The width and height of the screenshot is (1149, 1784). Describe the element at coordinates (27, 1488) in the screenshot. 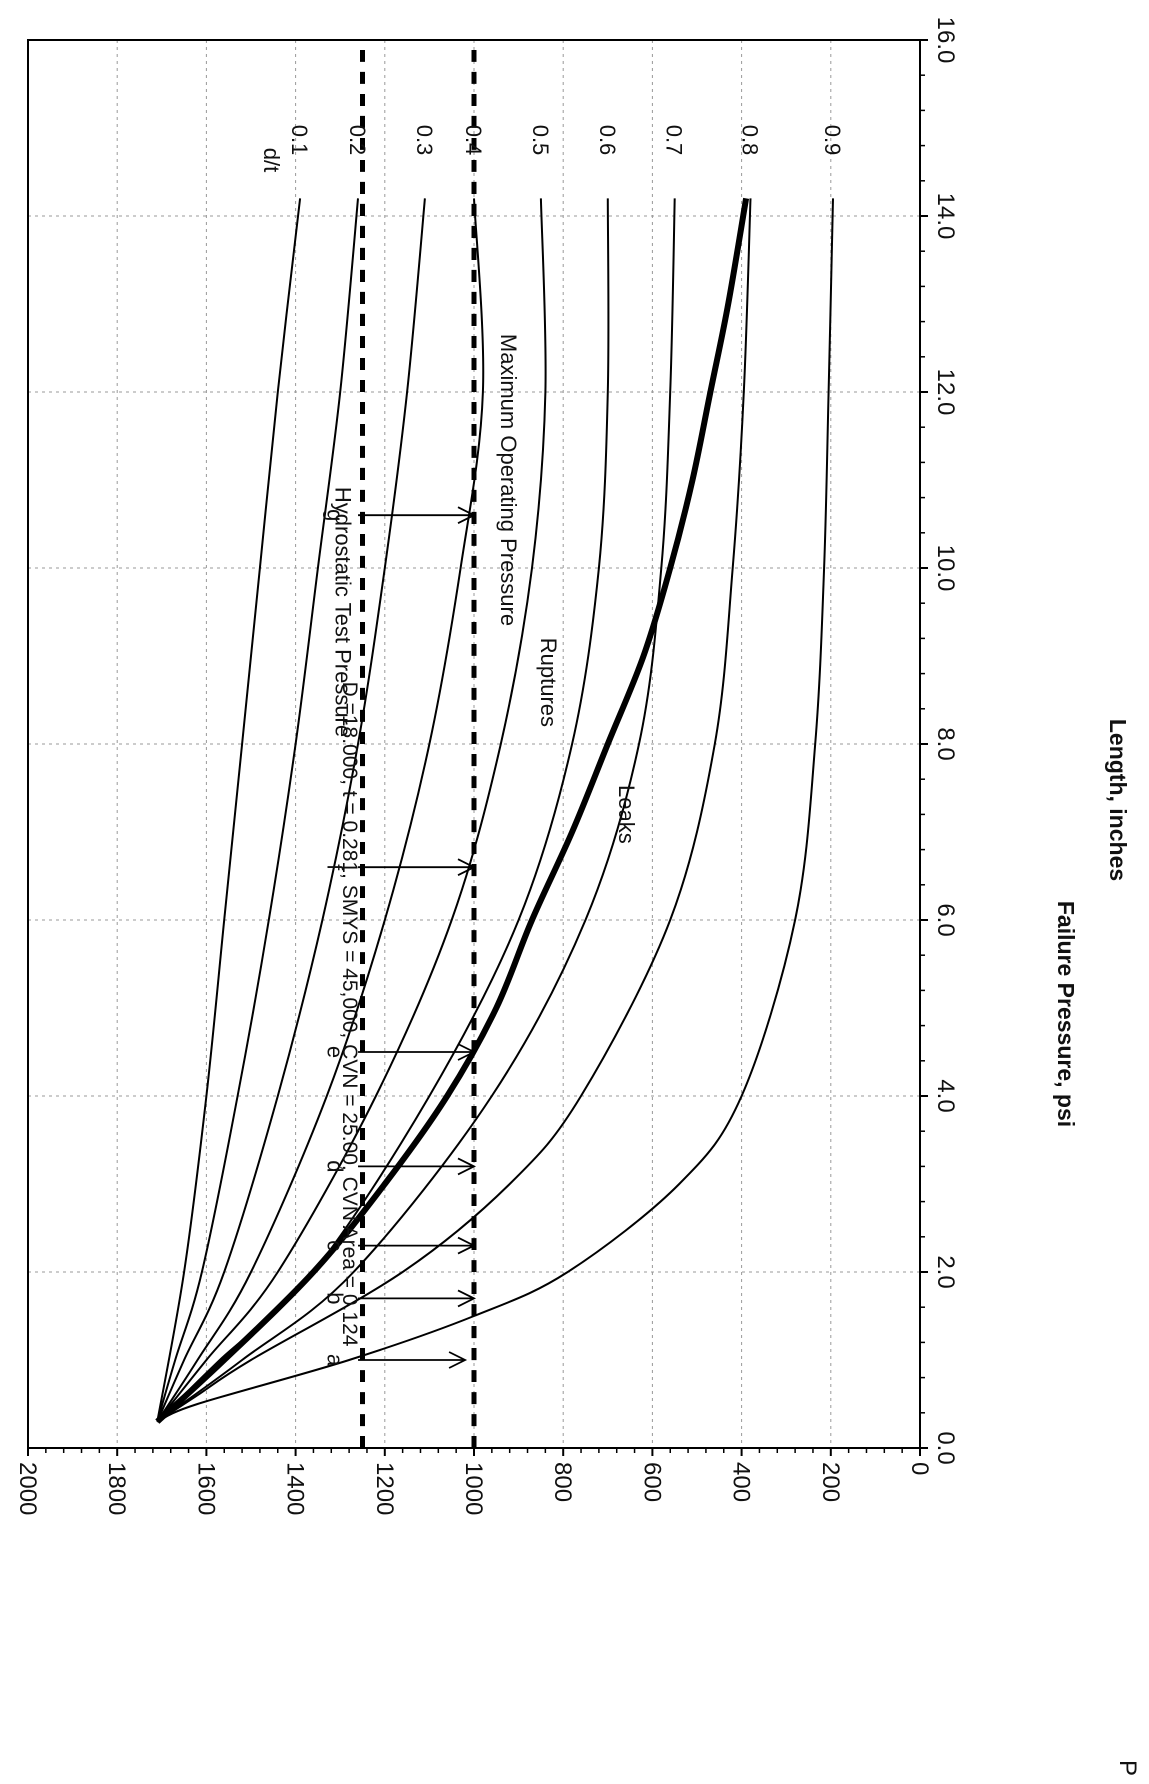

I see `y-tick-label: 2000` at that location.